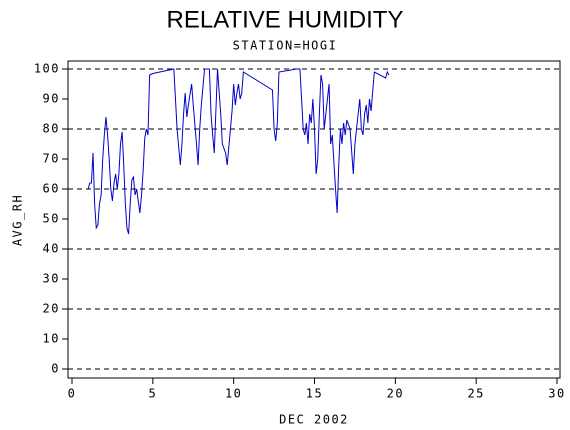 The image size is (570, 430). What do you see at coordinates (314, 420) in the screenshot?
I see `x-axis-label: DEC 2002` at bounding box center [314, 420].